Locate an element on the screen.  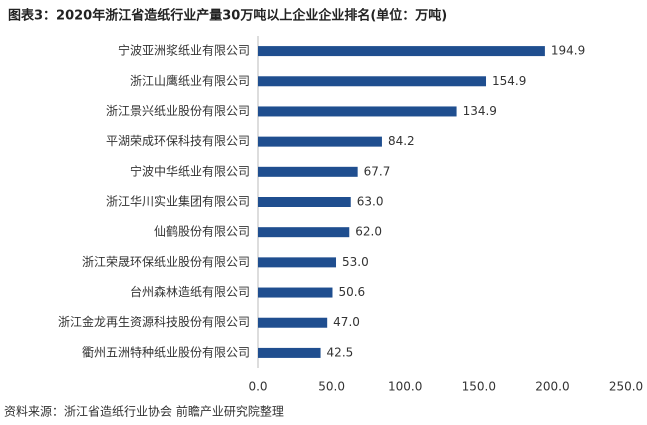
x-tick-label: 100.0 is located at coordinates (405, 387).